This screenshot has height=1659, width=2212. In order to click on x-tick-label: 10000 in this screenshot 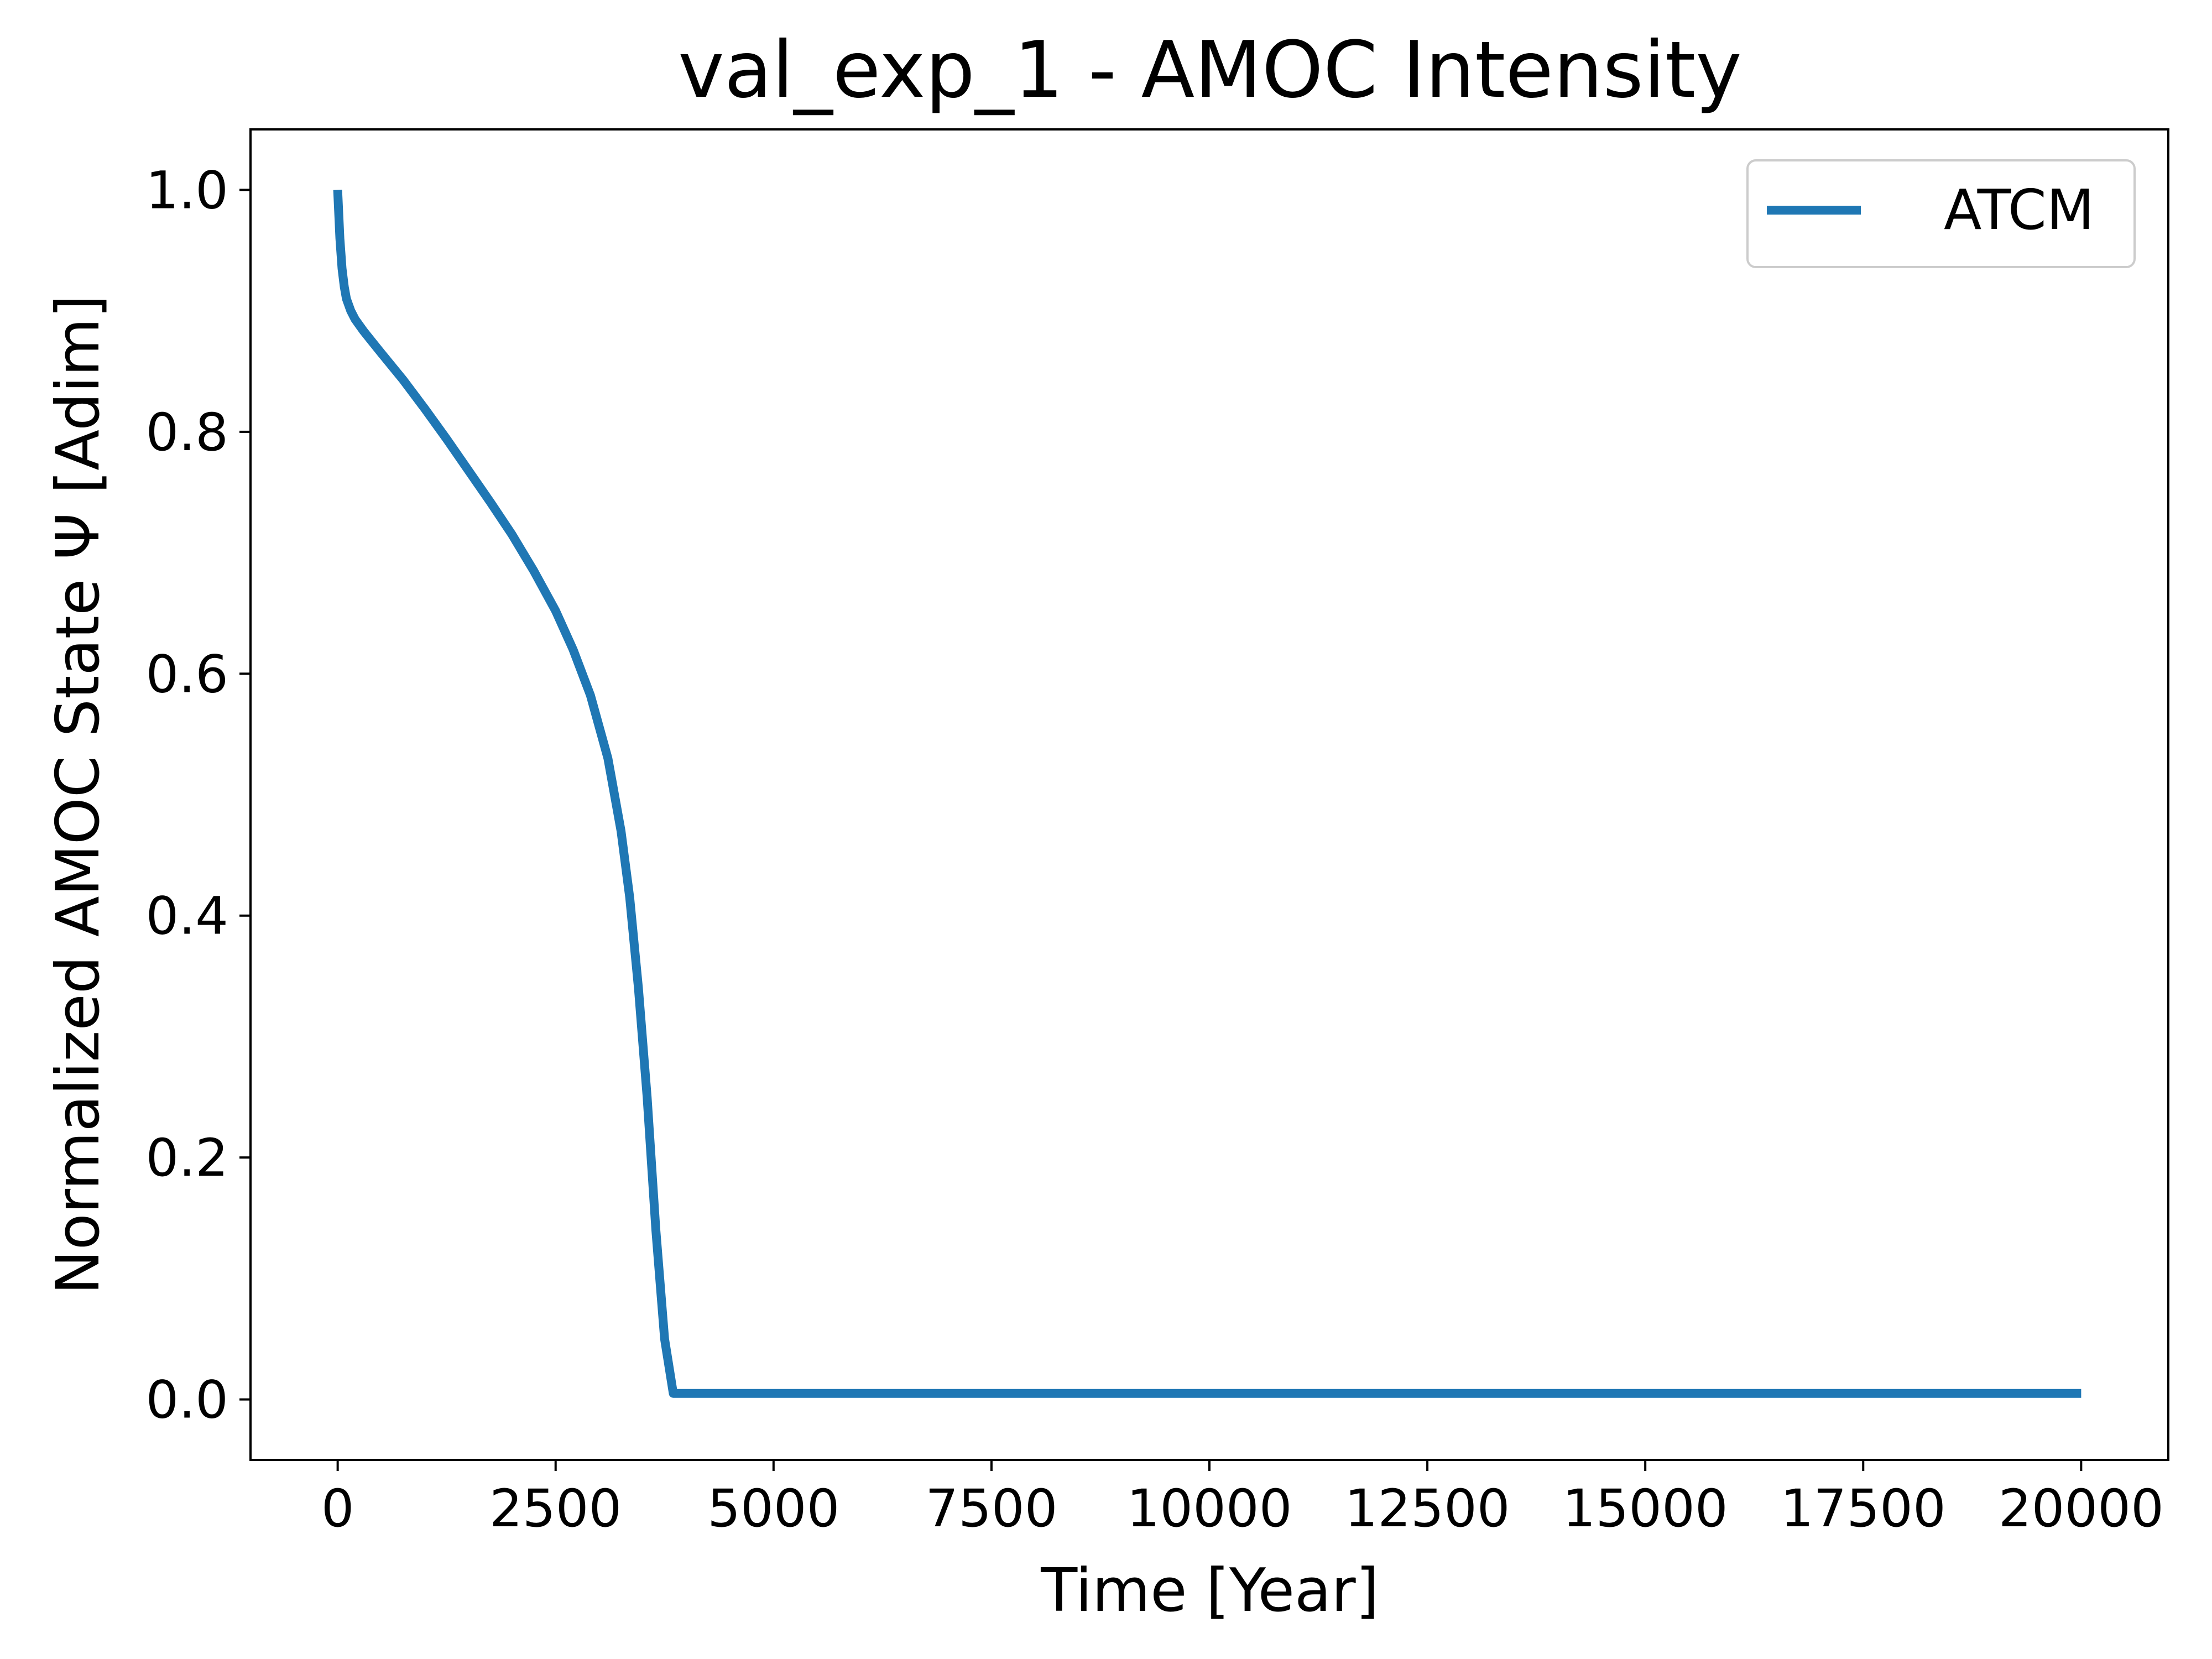, I will do `click(1209, 1509)`.